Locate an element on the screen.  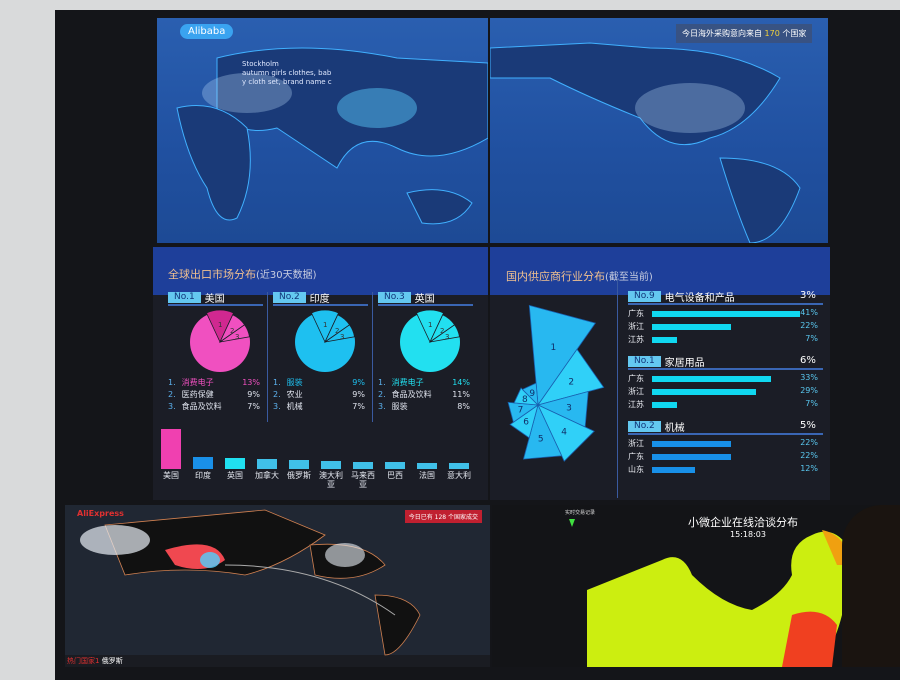
category-label: 3. 服装 is located at coordinates (393, 407).